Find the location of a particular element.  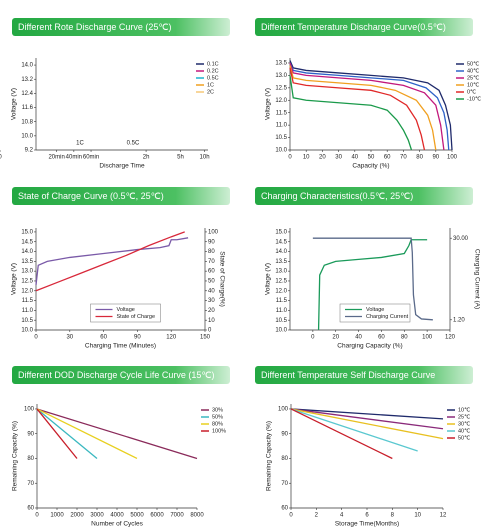

x-tick-label: 10 is located at coordinates (417, 516).